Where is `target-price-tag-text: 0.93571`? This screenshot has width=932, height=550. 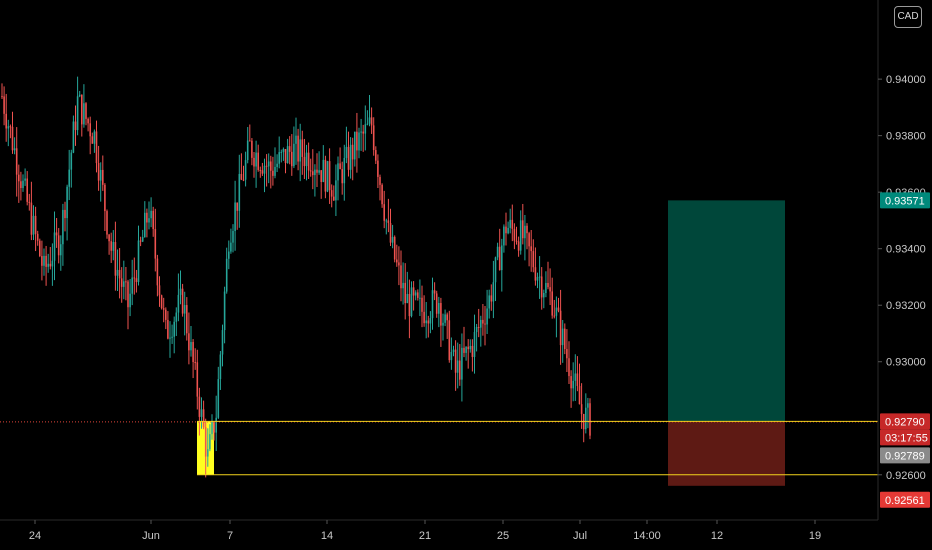 target-price-tag-text: 0.93571 is located at coordinates (905, 201).